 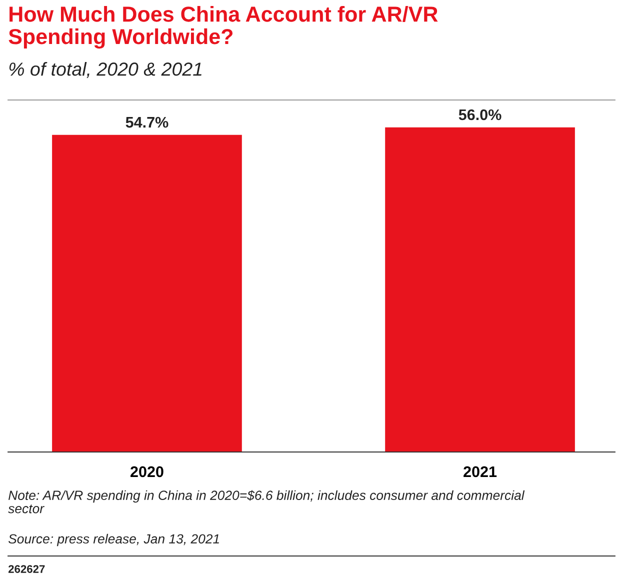 What do you see at coordinates (266, 502) in the screenshot?
I see `text: Note: AR/VR spending in China in 2020=$6.6 billion; includes consumer and commercial sector` at bounding box center [266, 502].